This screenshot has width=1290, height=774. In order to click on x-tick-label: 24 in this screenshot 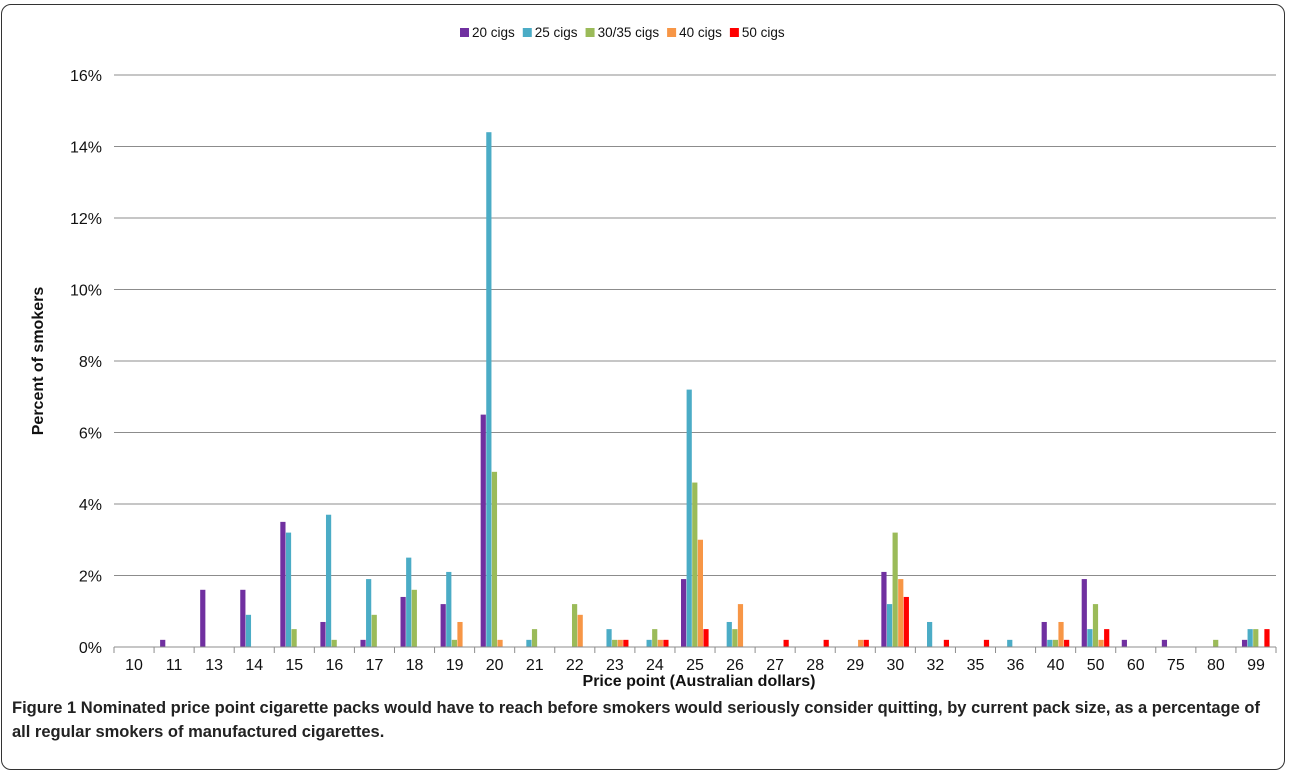, I will do `click(655, 665)`.